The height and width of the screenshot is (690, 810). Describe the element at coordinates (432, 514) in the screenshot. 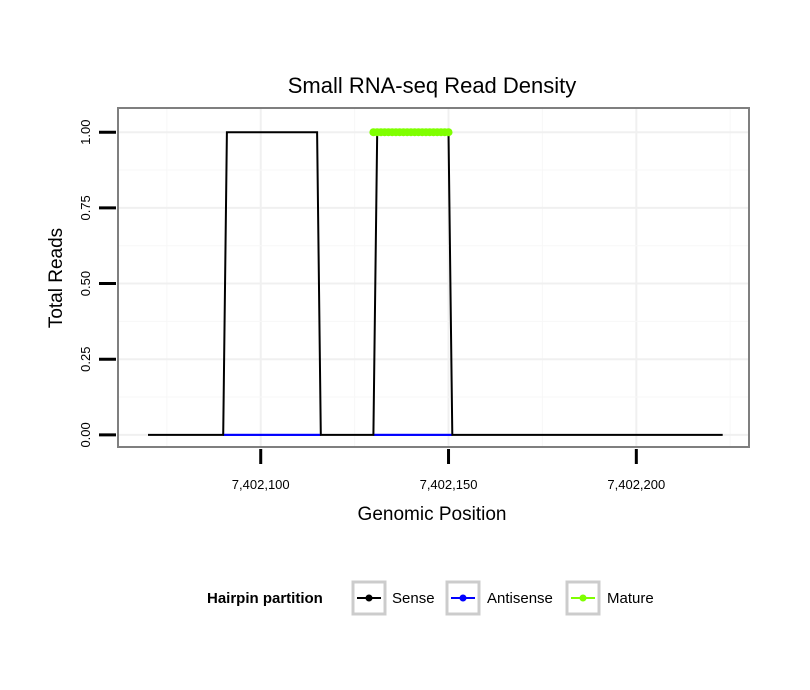

I see `x-axis-title: Genomic Position` at that location.